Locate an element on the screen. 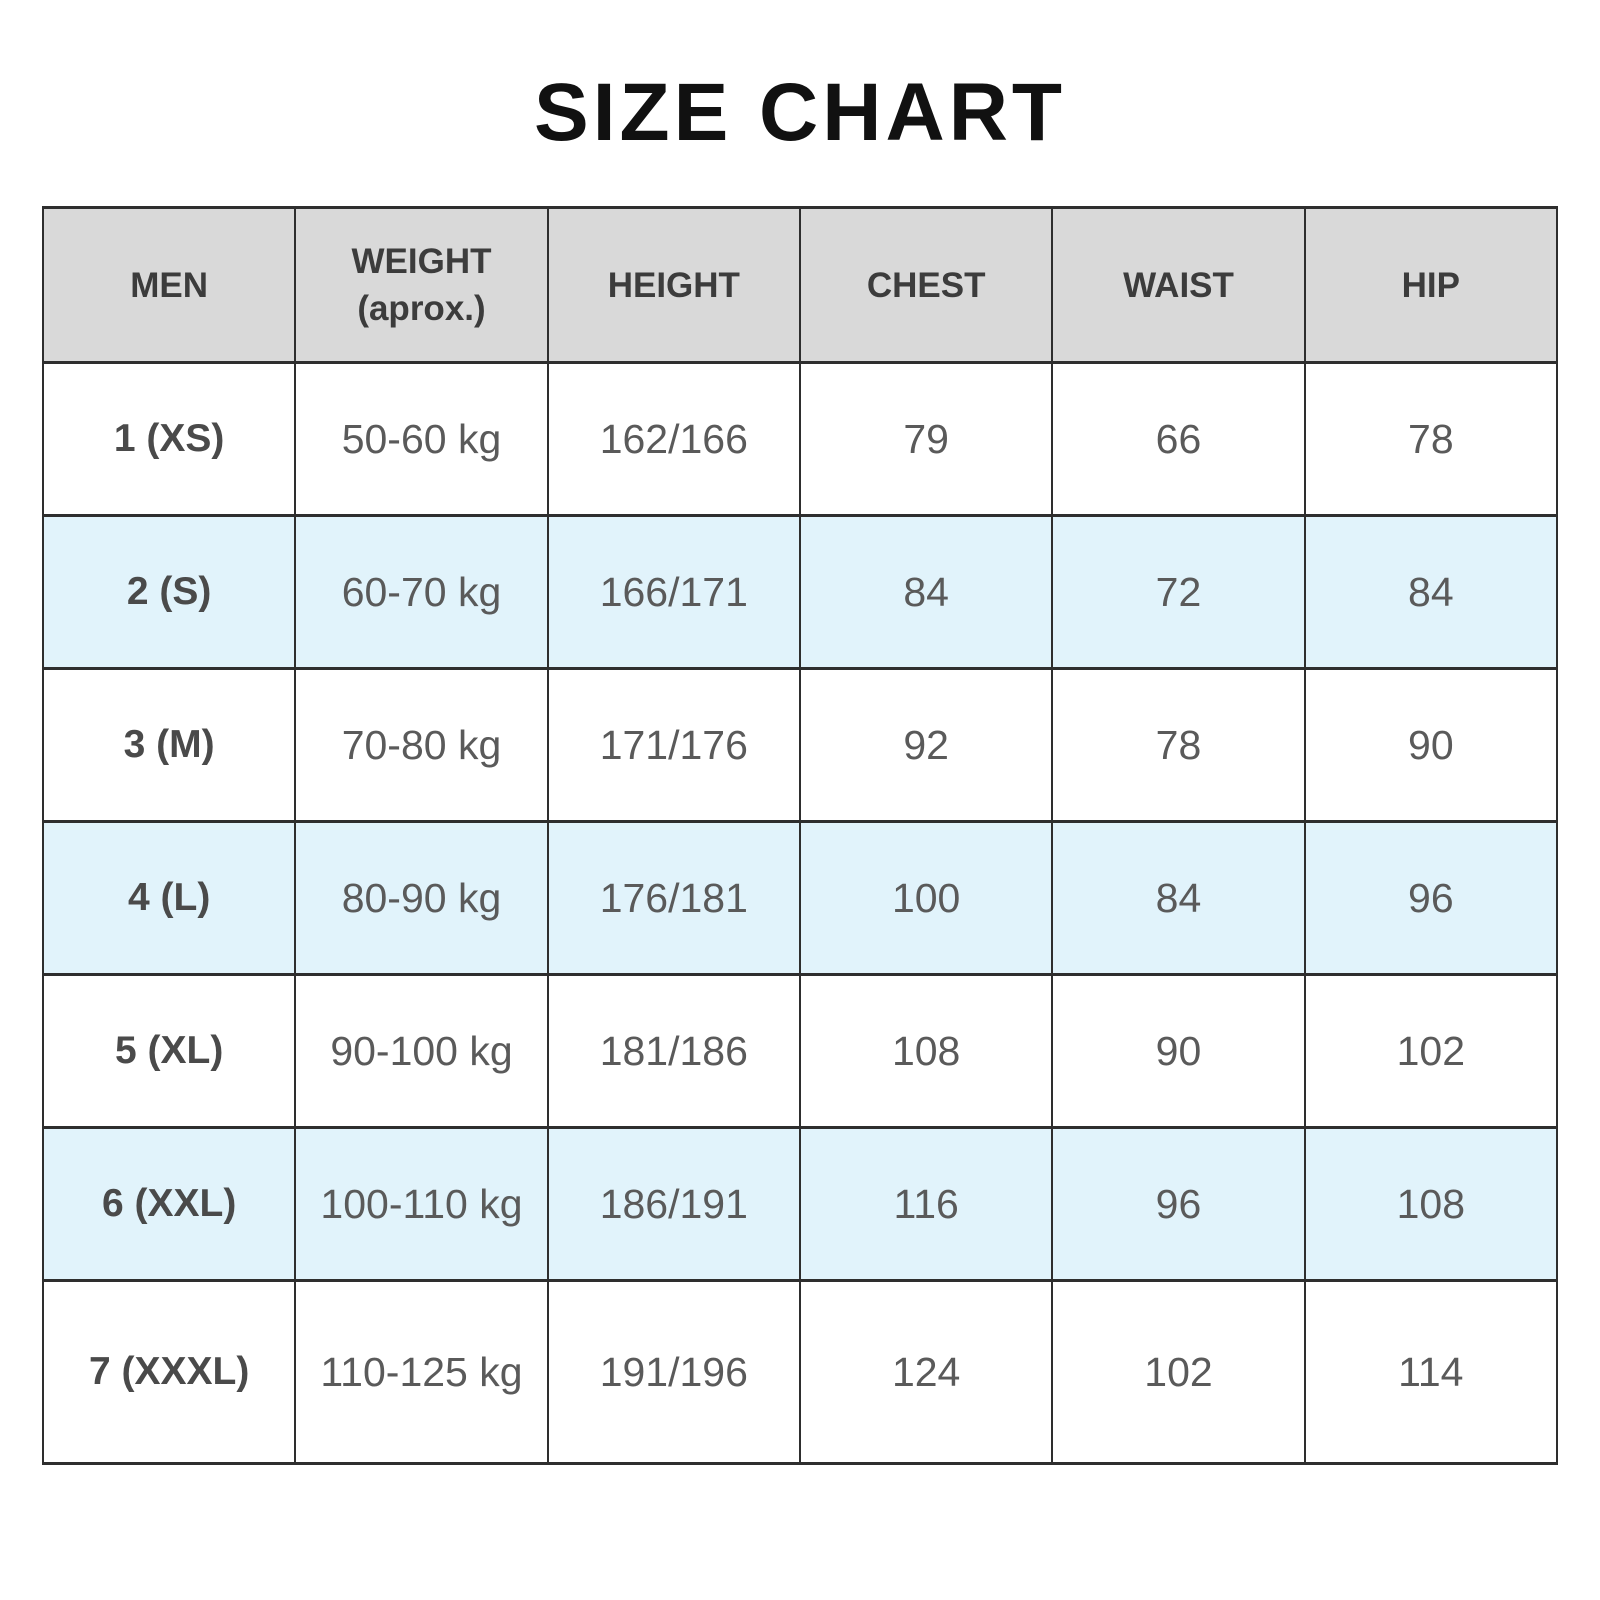 The height and width of the screenshot is (1600, 1600). hip-cell: 102 is located at coordinates (1431, 1051).